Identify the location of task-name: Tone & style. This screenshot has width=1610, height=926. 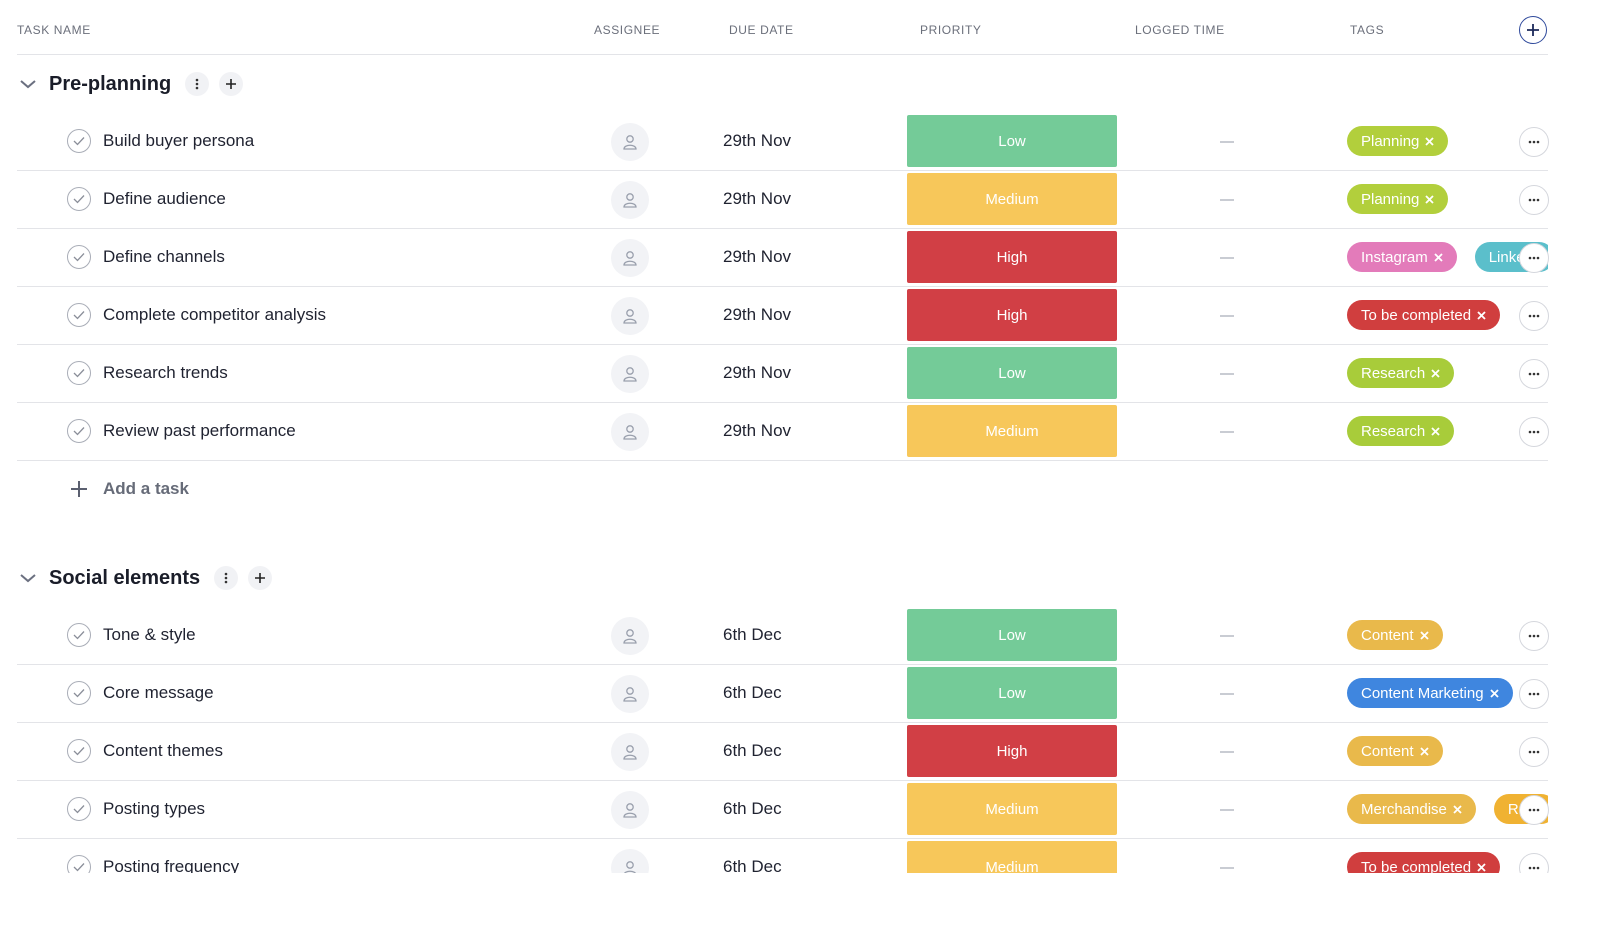
(149, 634).